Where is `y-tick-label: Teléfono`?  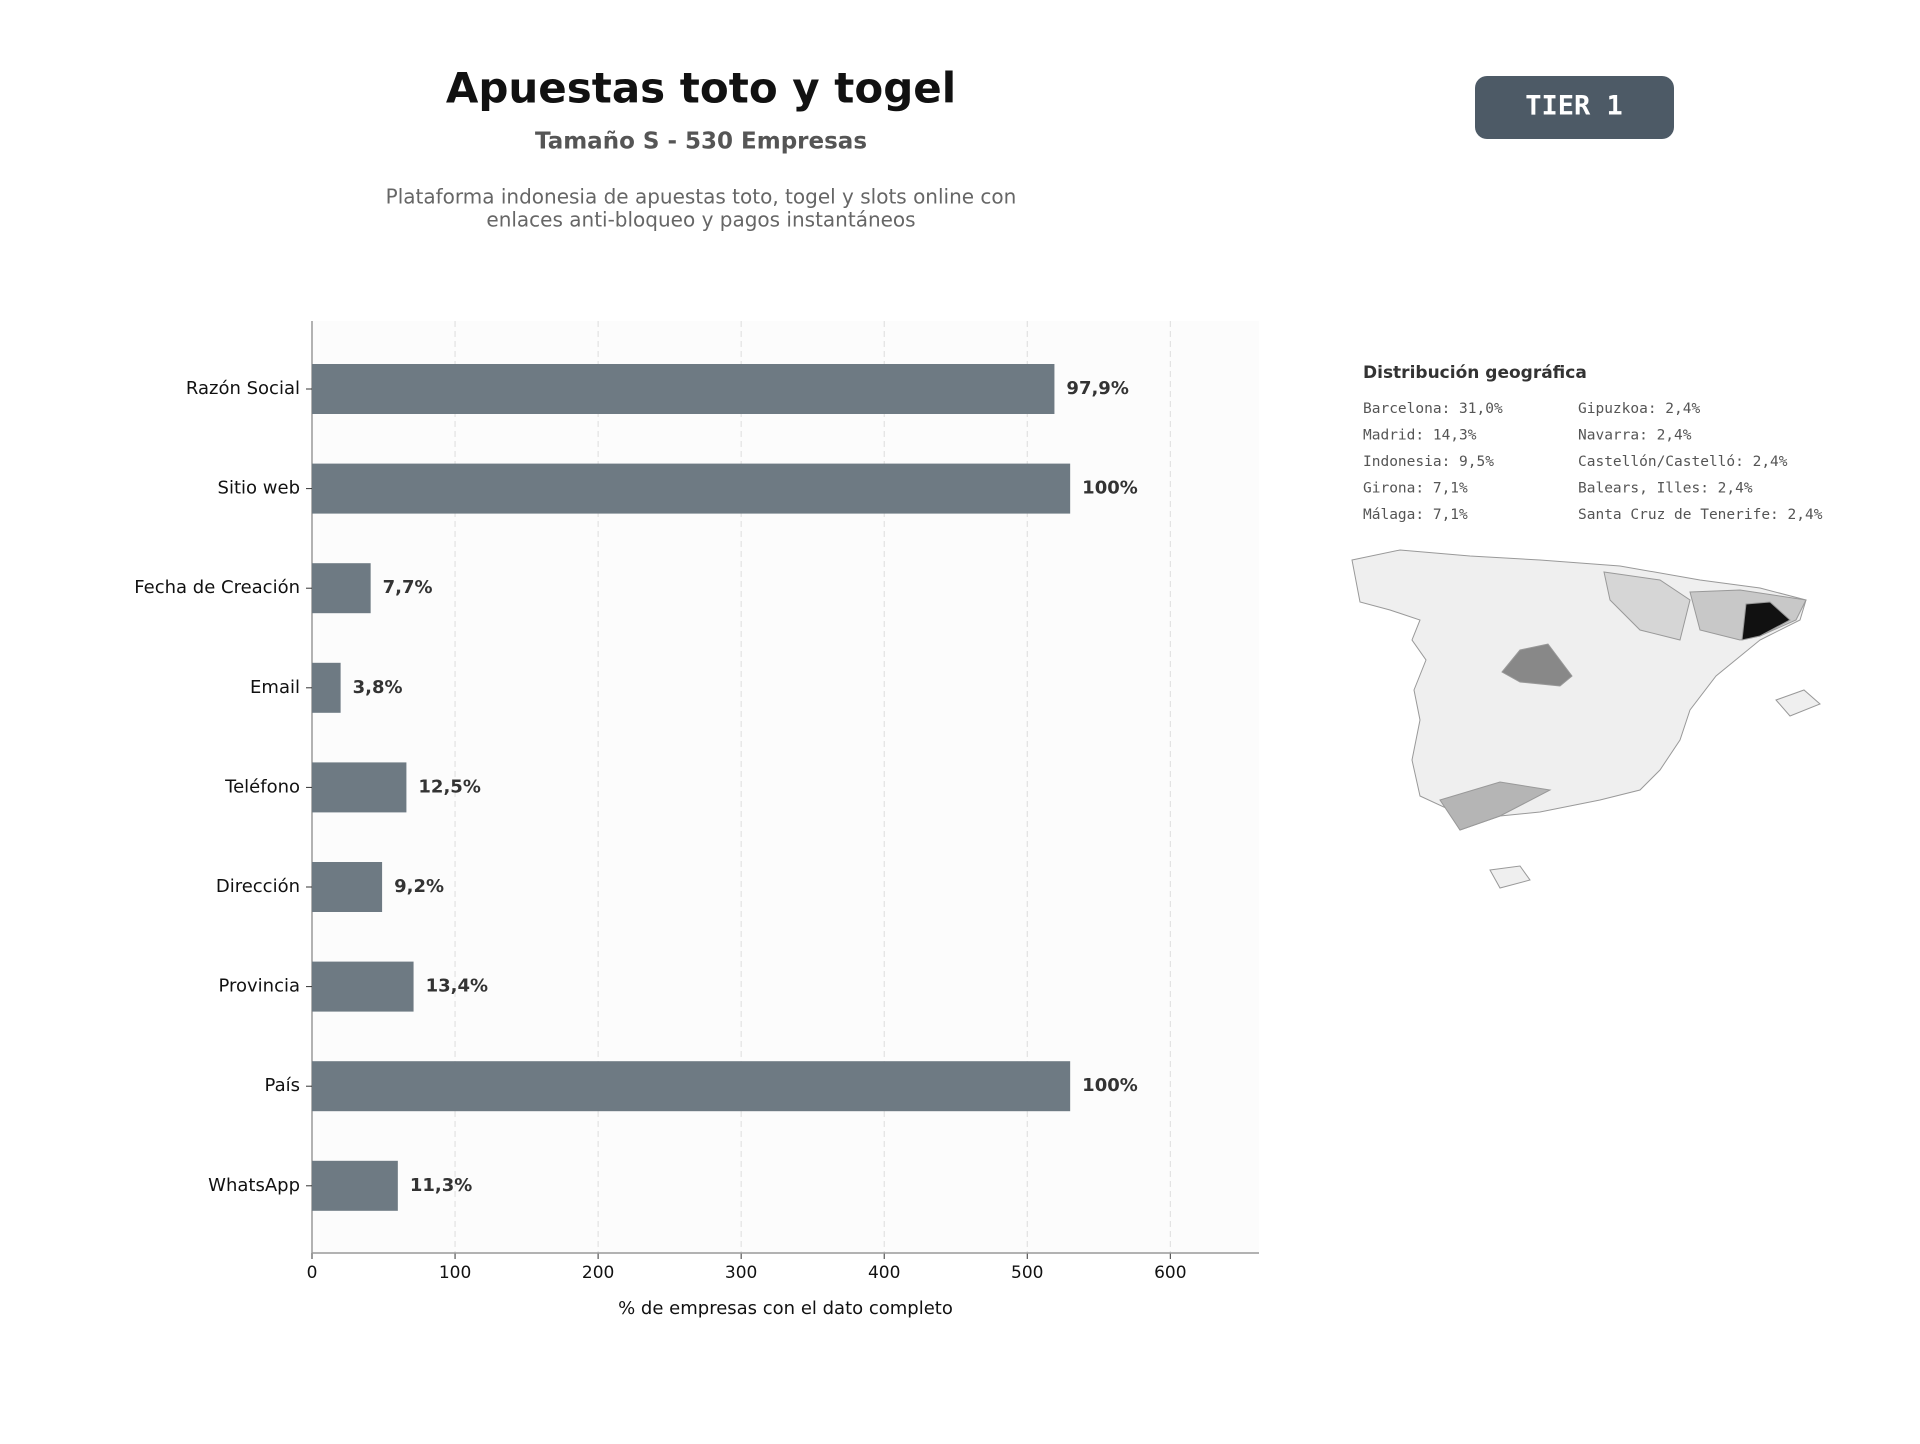
y-tick-label: Teléfono is located at coordinates (262, 786).